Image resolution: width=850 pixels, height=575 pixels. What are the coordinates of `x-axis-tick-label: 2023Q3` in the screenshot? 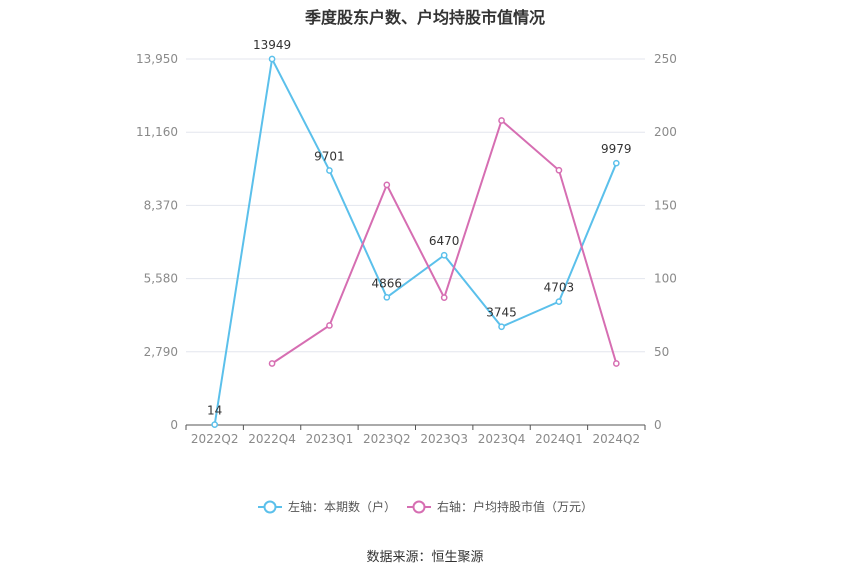 It's located at (444, 439).